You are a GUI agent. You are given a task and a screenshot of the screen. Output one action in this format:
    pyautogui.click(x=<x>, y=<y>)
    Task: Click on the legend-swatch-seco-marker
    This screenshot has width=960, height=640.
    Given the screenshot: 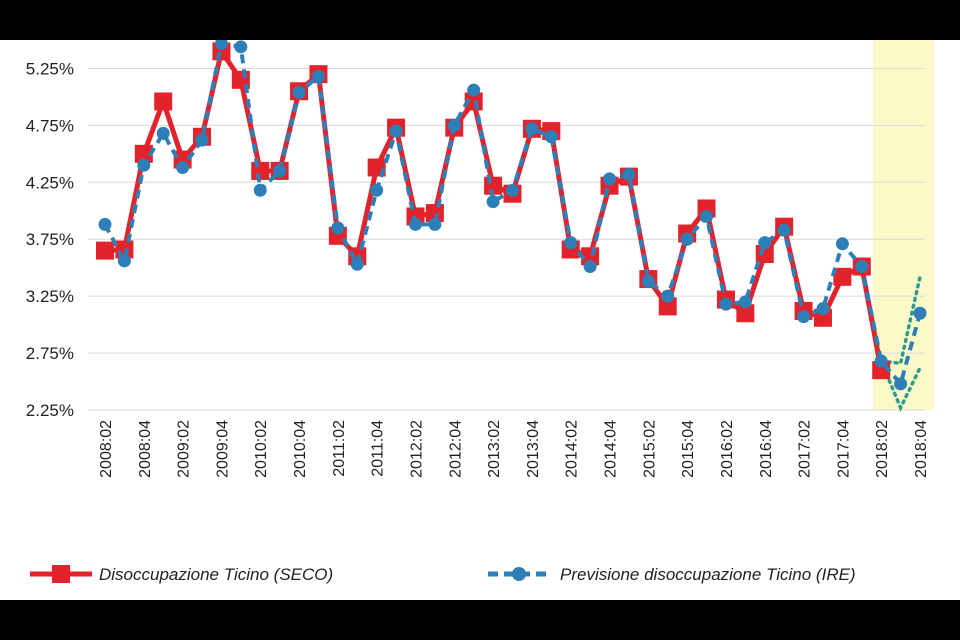 What is the action you would take?
    pyautogui.click(x=61, y=574)
    